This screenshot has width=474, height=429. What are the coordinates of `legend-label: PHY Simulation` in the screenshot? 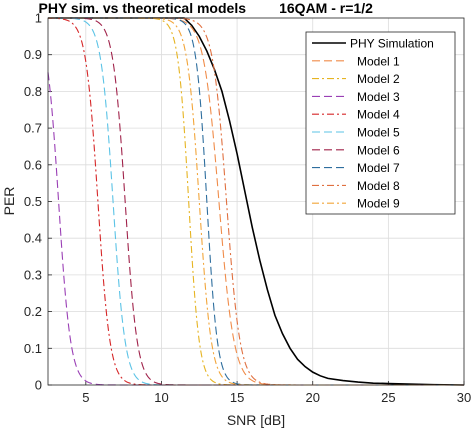 It's located at (392, 44).